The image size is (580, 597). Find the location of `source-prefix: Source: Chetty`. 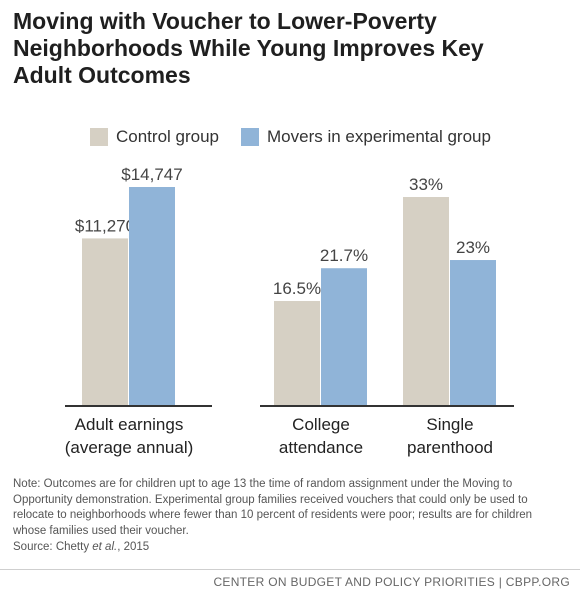

source-prefix: Source: Chetty is located at coordinates (53, 547).